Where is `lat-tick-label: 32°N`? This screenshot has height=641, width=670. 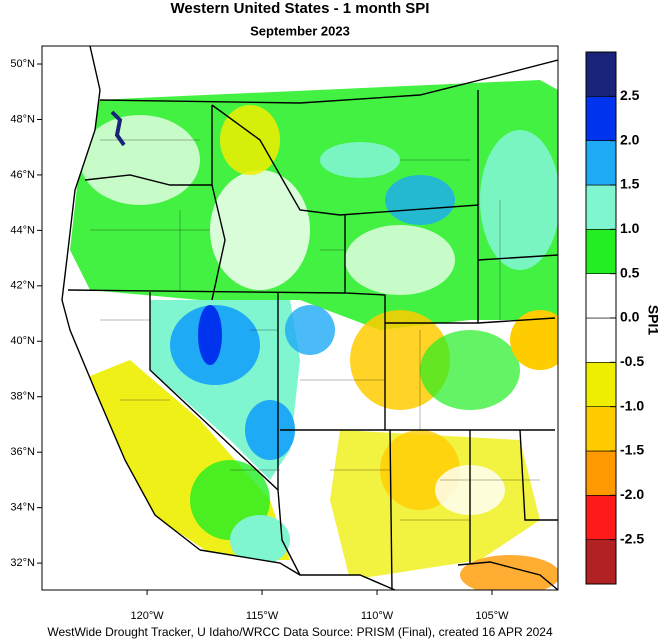
lat-tick-label: 32°N is located at coordinates (22, 563).